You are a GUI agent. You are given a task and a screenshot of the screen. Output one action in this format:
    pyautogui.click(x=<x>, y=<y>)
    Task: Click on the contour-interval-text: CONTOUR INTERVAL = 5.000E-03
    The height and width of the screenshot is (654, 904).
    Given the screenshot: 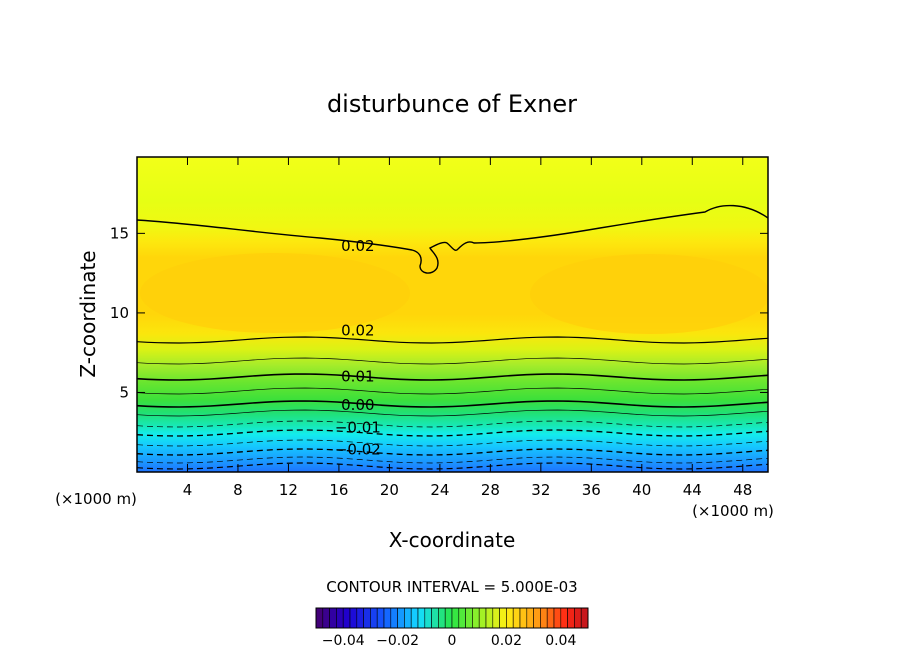 What is the action you would take?
    pyautogui.click(x=451, y=587)
    